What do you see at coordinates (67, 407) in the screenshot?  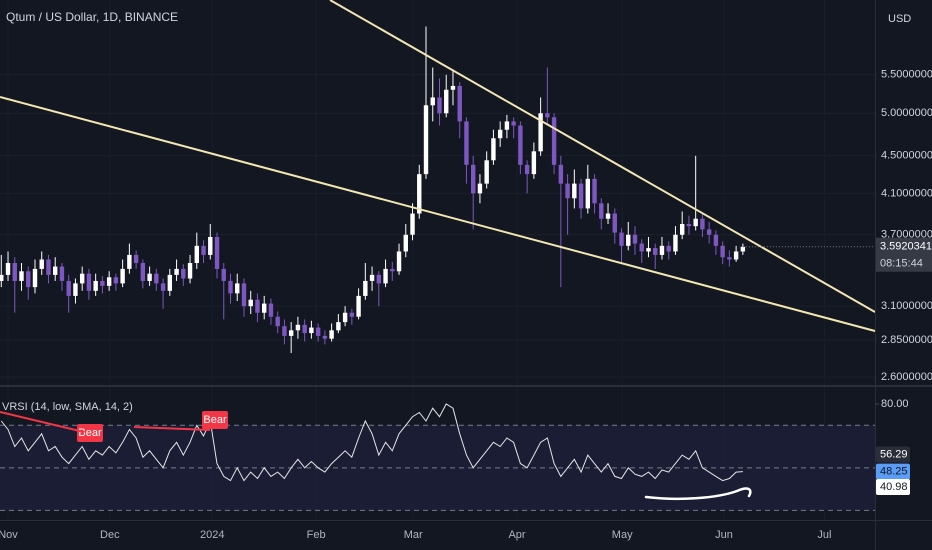 I see `rsi-title: VRSI (14, low, SMA, 14, 2)` at bounding box center [67, 407].